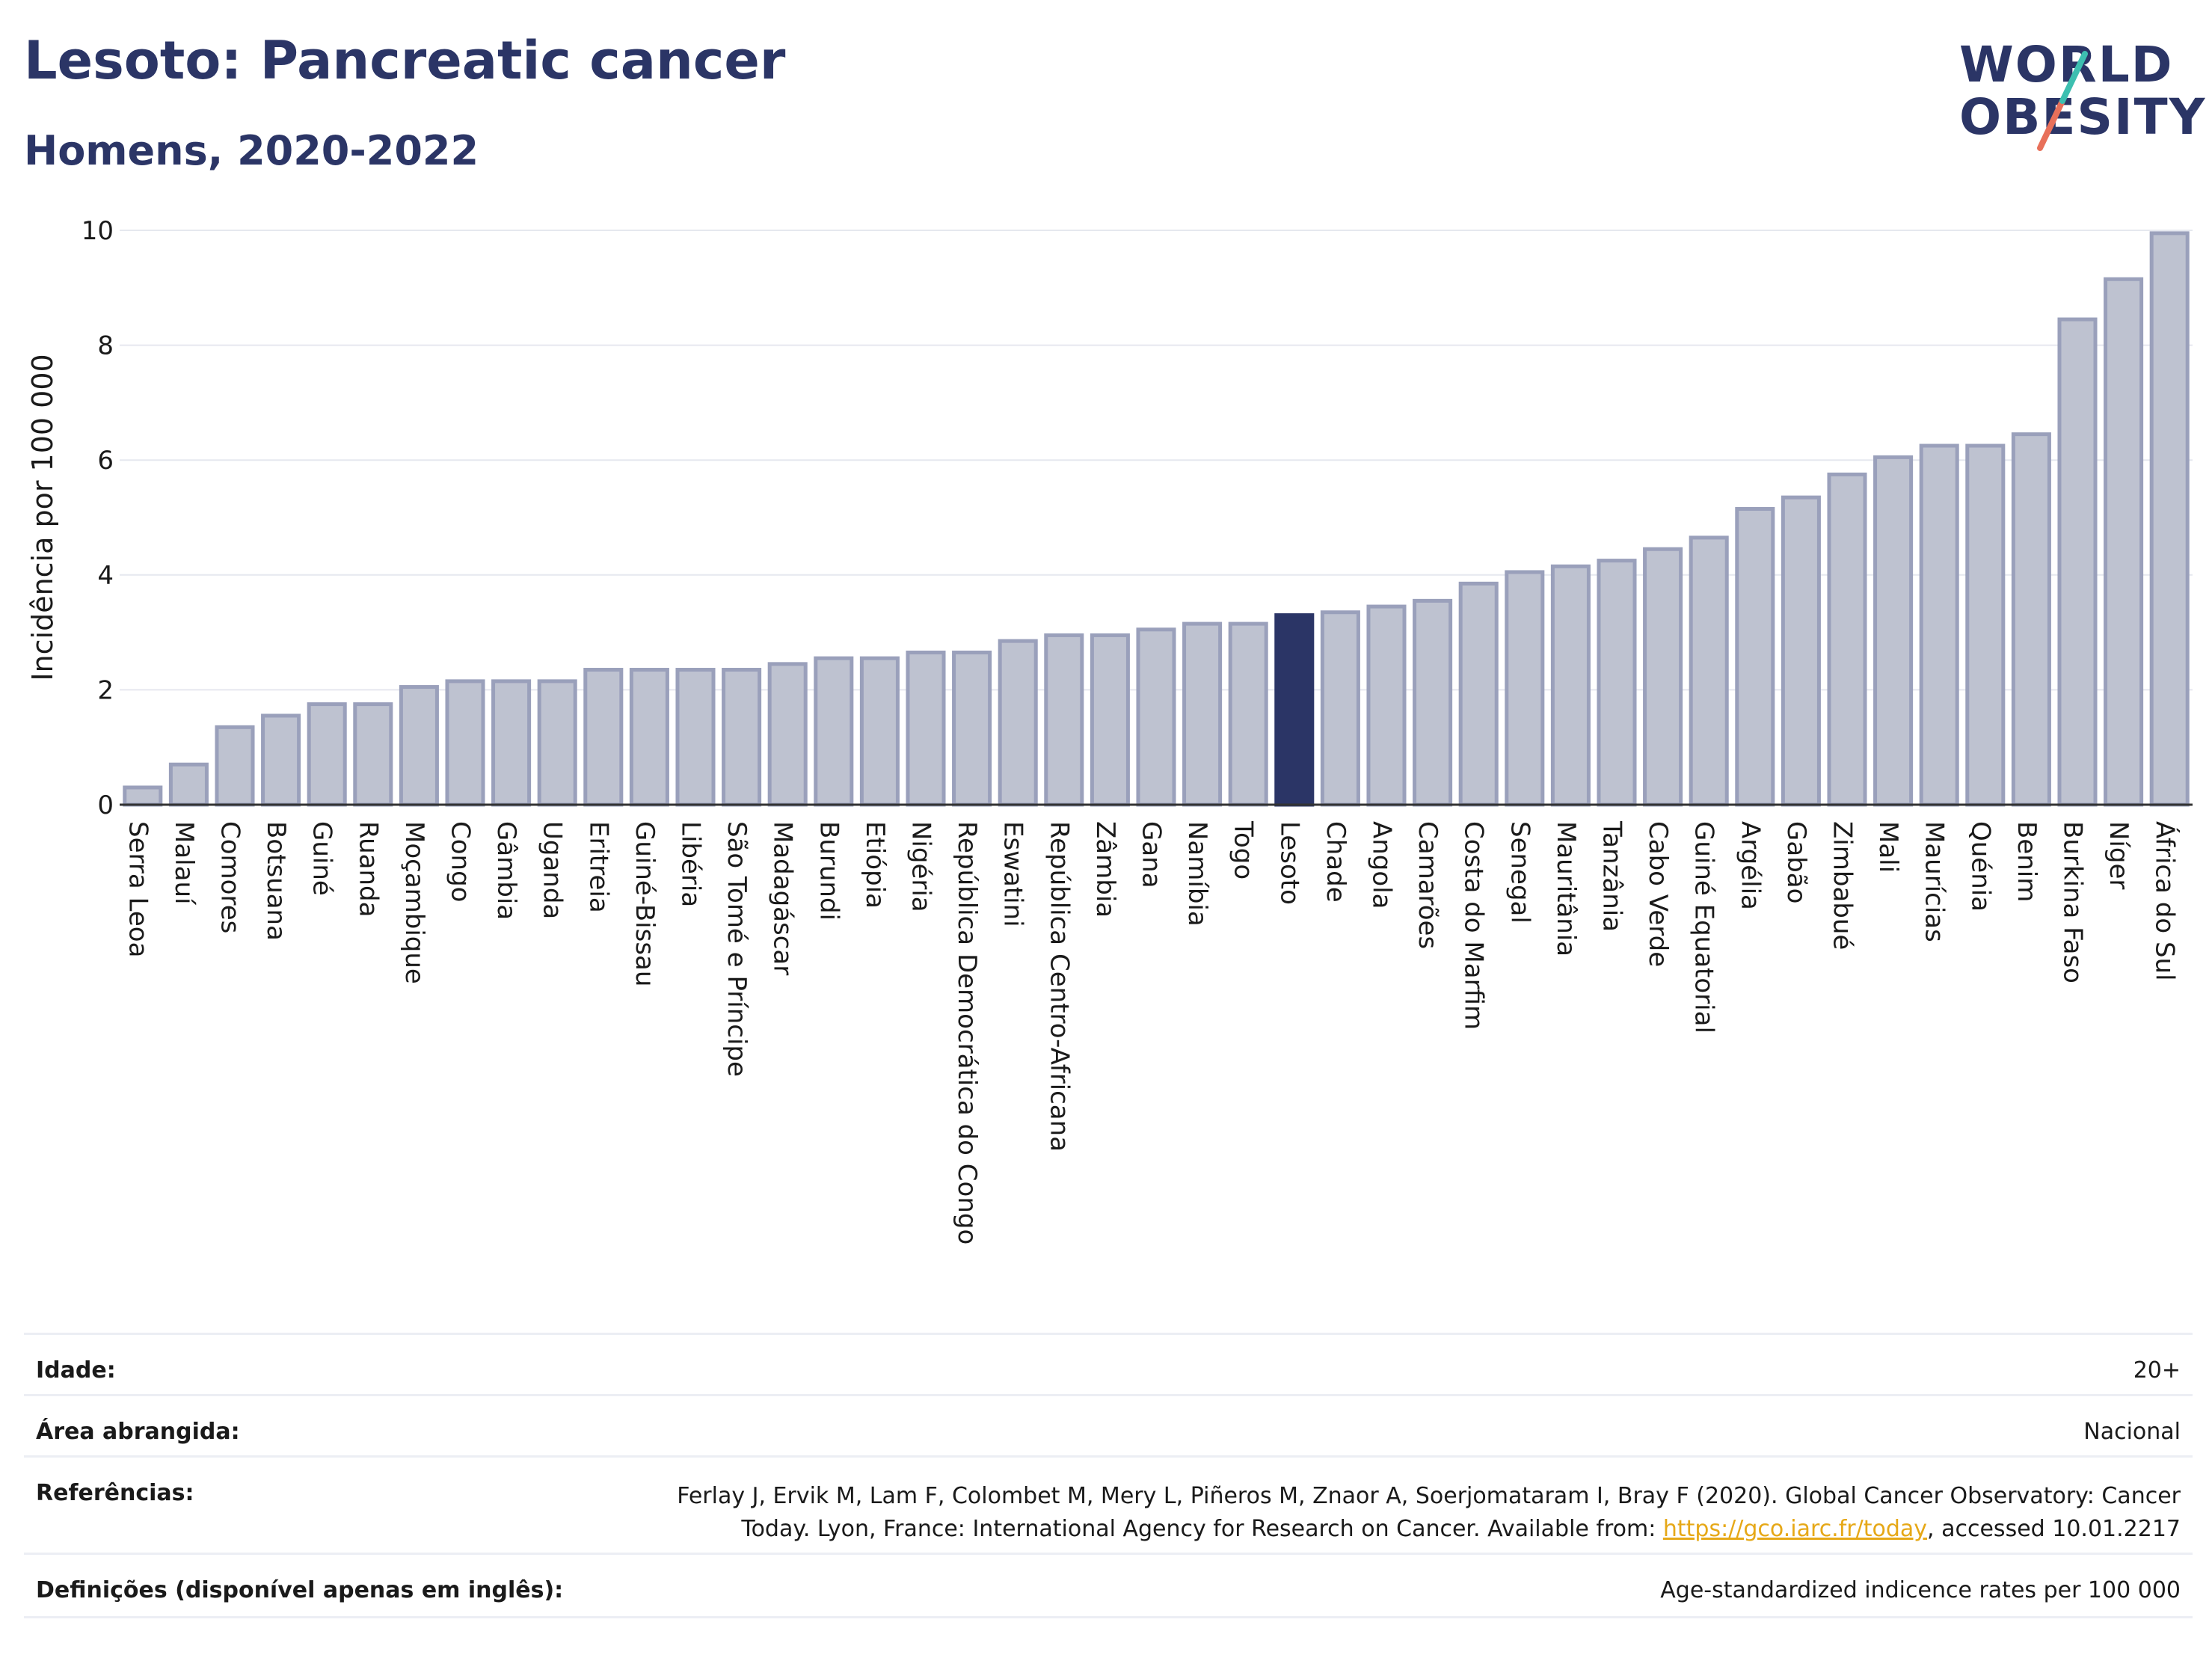  What do you see at coordinates (1059, 986) in the screenshot?
I see `x-tick-label: República Centro-Africana` at bounding box center [1059, 986].